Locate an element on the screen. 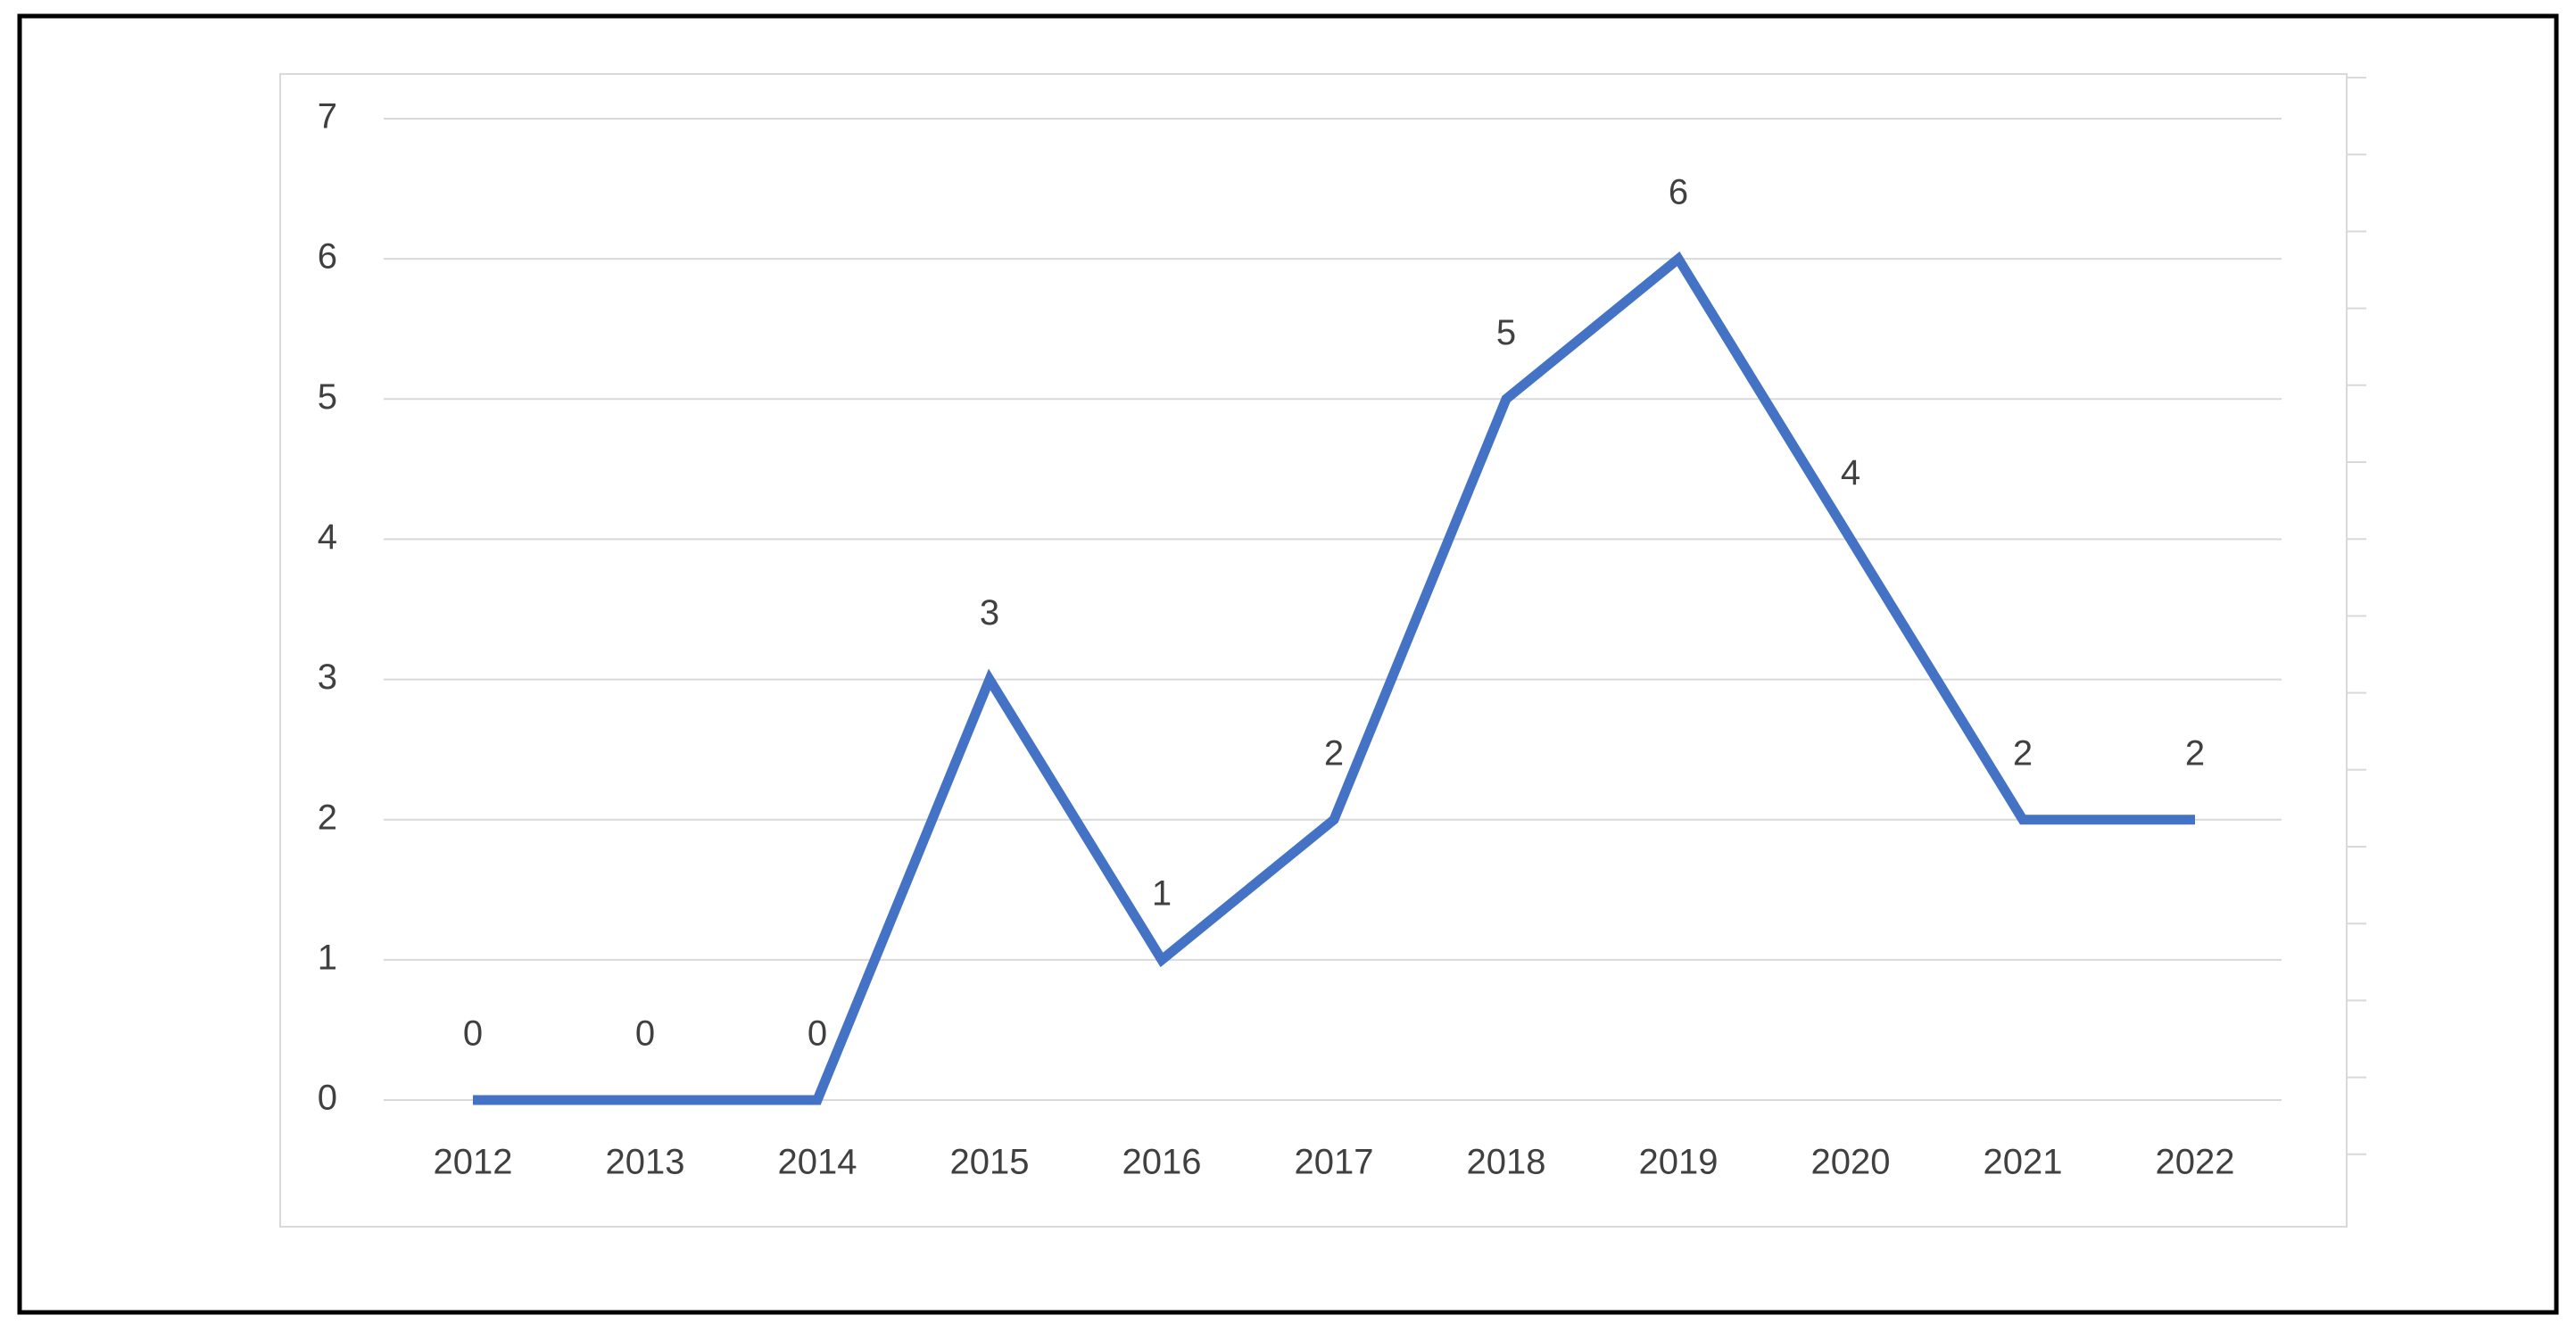  x-tick-label: 2012 is located at coordinates (473, 1162).